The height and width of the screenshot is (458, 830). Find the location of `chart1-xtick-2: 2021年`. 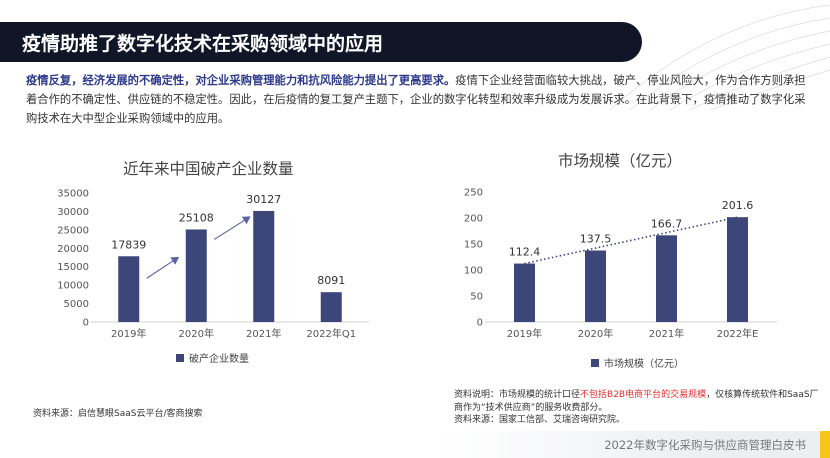

chart1-xtick-2: 2021年 is located at coordinates (263, 333).